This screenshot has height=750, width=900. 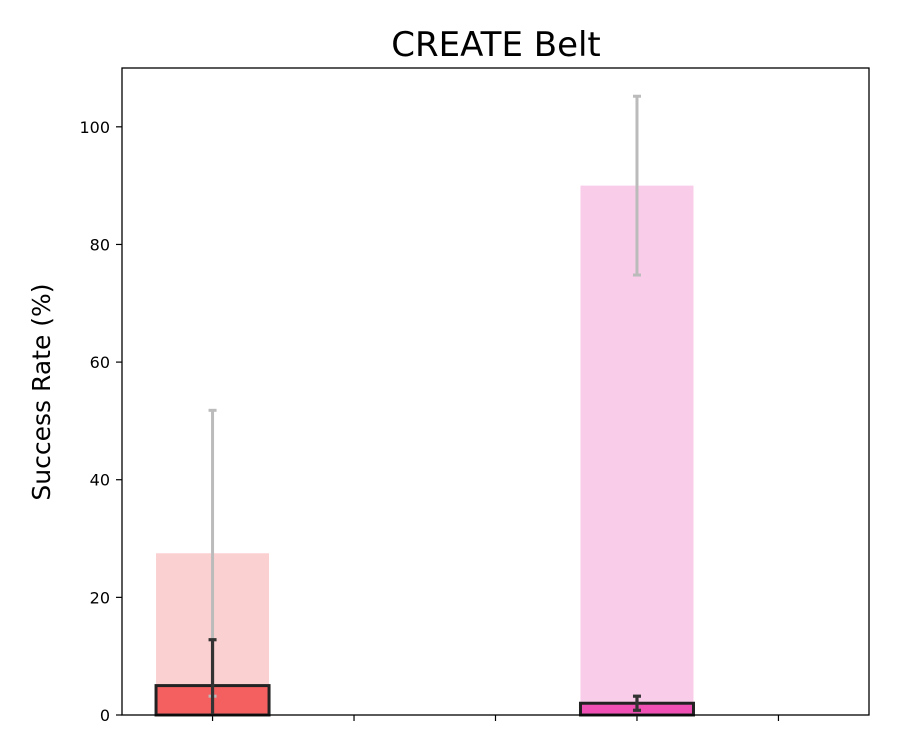 What do you see at coordinates (100, 597) in the screenshot?
I see `y-tick-label: 20` at bounding box center [100, 597].